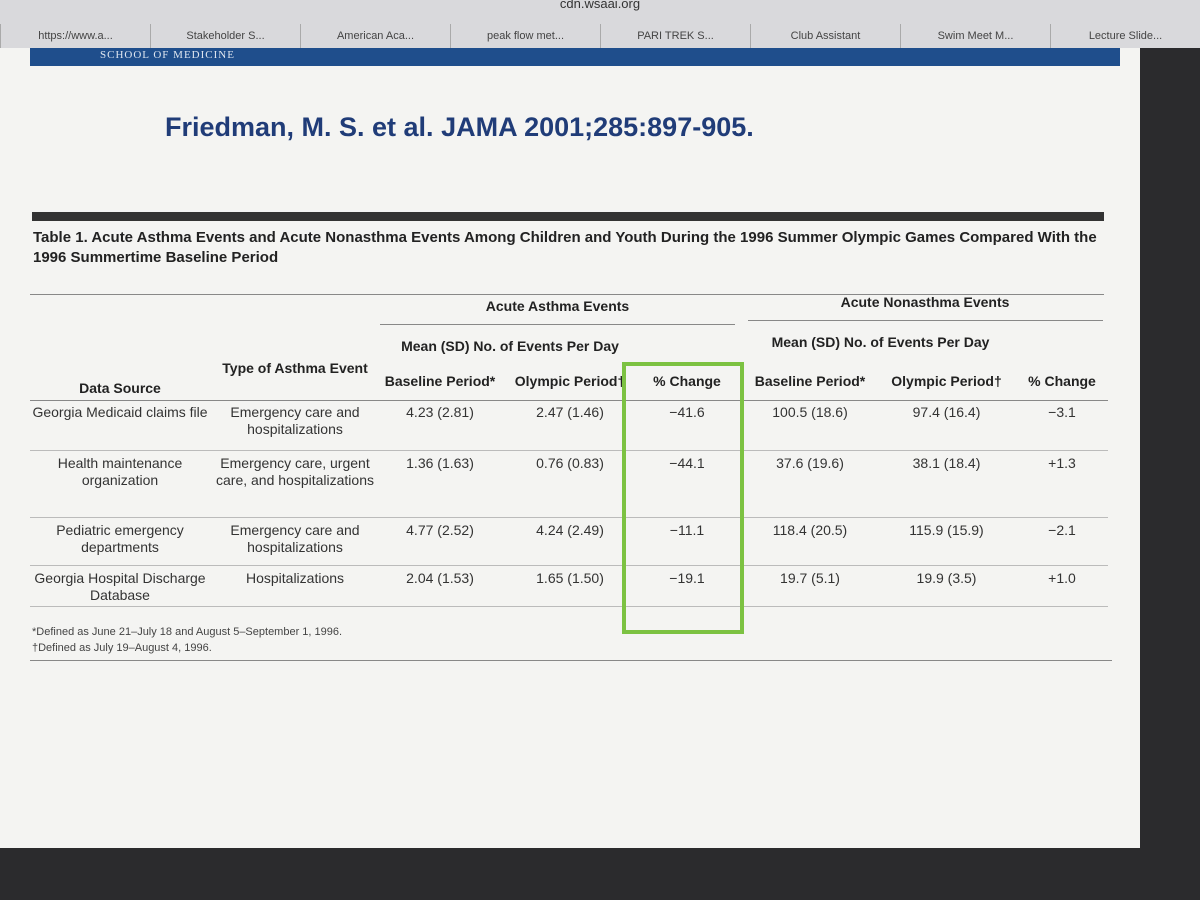 The image size is (1200, 900). What do you see at coordinates (687, 578) in the screenshot?
I see `table-cell: −19.1` at bounding box center [687, 578].